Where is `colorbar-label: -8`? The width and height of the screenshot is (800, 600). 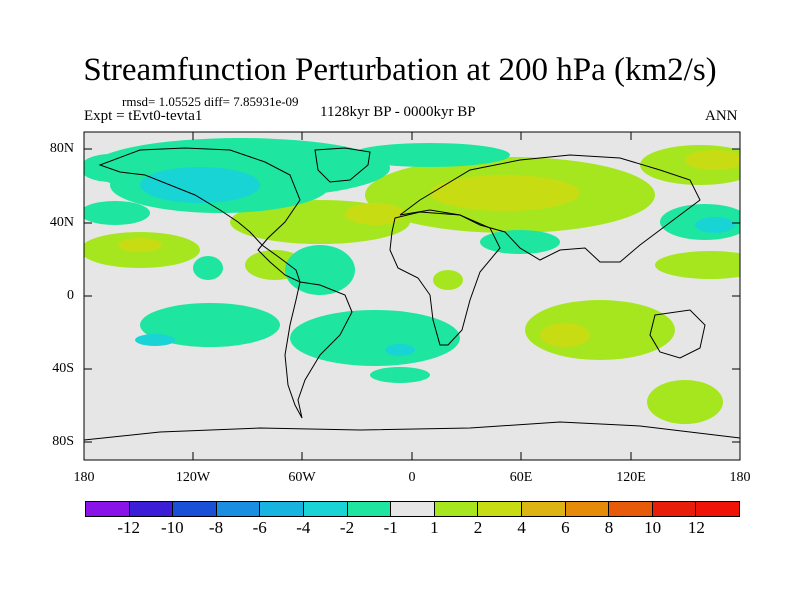
colorbar-label: -8 is located at coordinates (216, 527).